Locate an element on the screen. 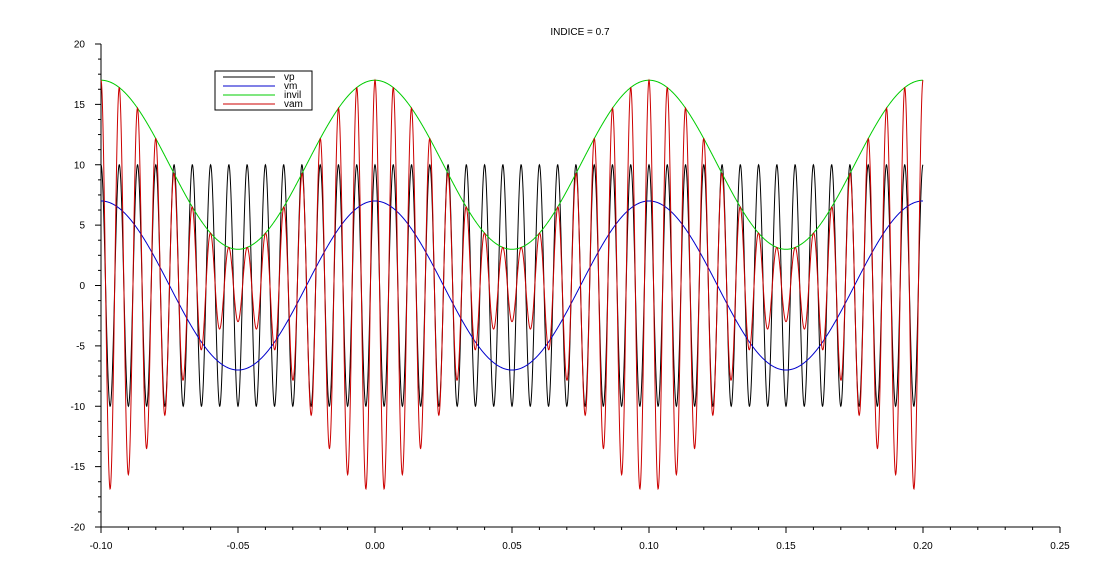 The height and width of the screenshot is (583, 1112). y-tick-label: 20 is located at coordinates (80, 45).